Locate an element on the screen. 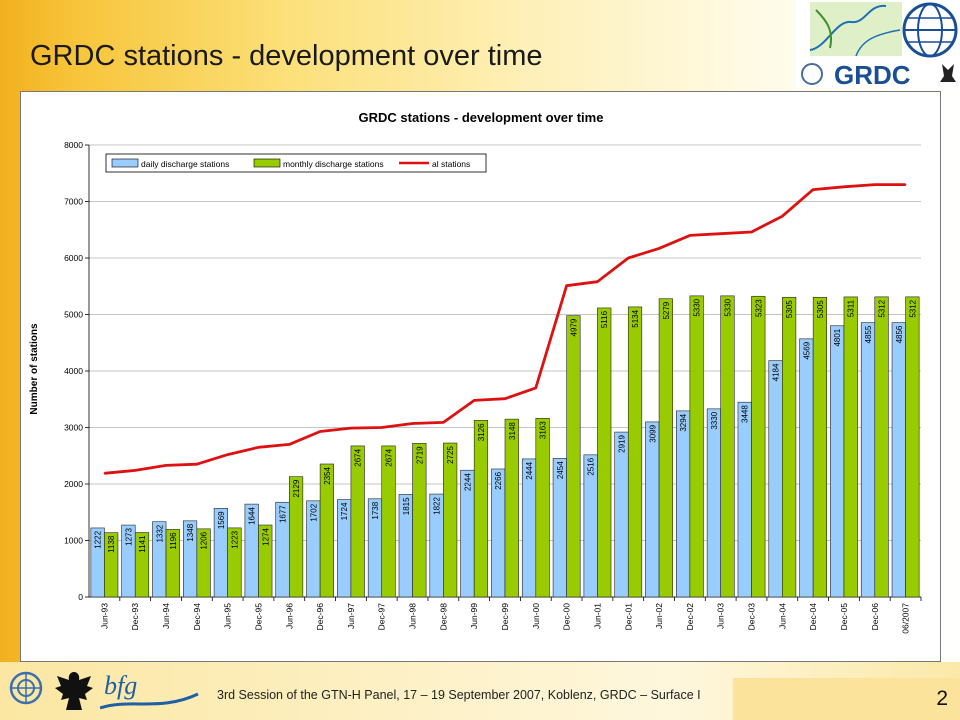 The height and width of the screenshot is (720, 960). bar-label-daily: 2266 is located at coordinates (498, 480).